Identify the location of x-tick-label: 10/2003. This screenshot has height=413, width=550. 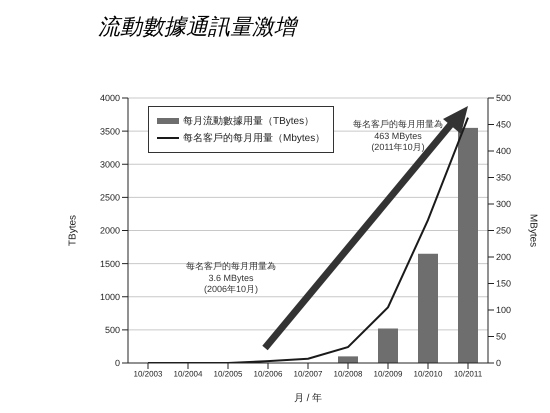
(149, 374).